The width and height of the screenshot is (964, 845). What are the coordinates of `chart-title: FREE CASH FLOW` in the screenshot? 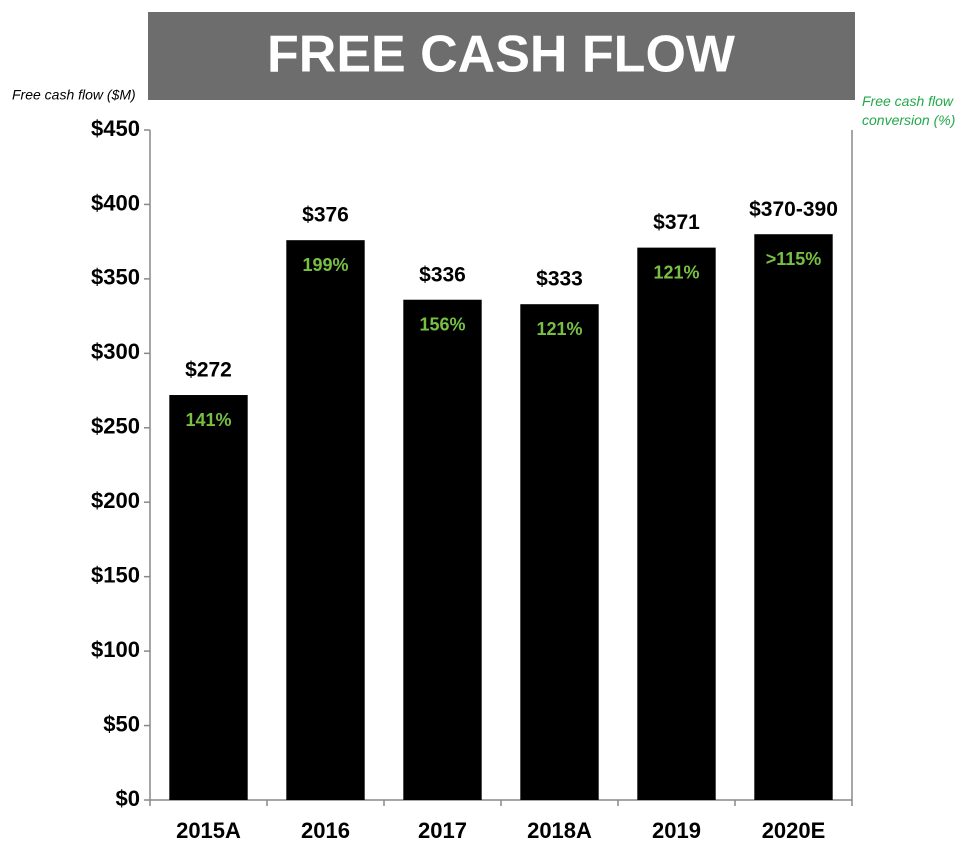 It's located at (501, 55).